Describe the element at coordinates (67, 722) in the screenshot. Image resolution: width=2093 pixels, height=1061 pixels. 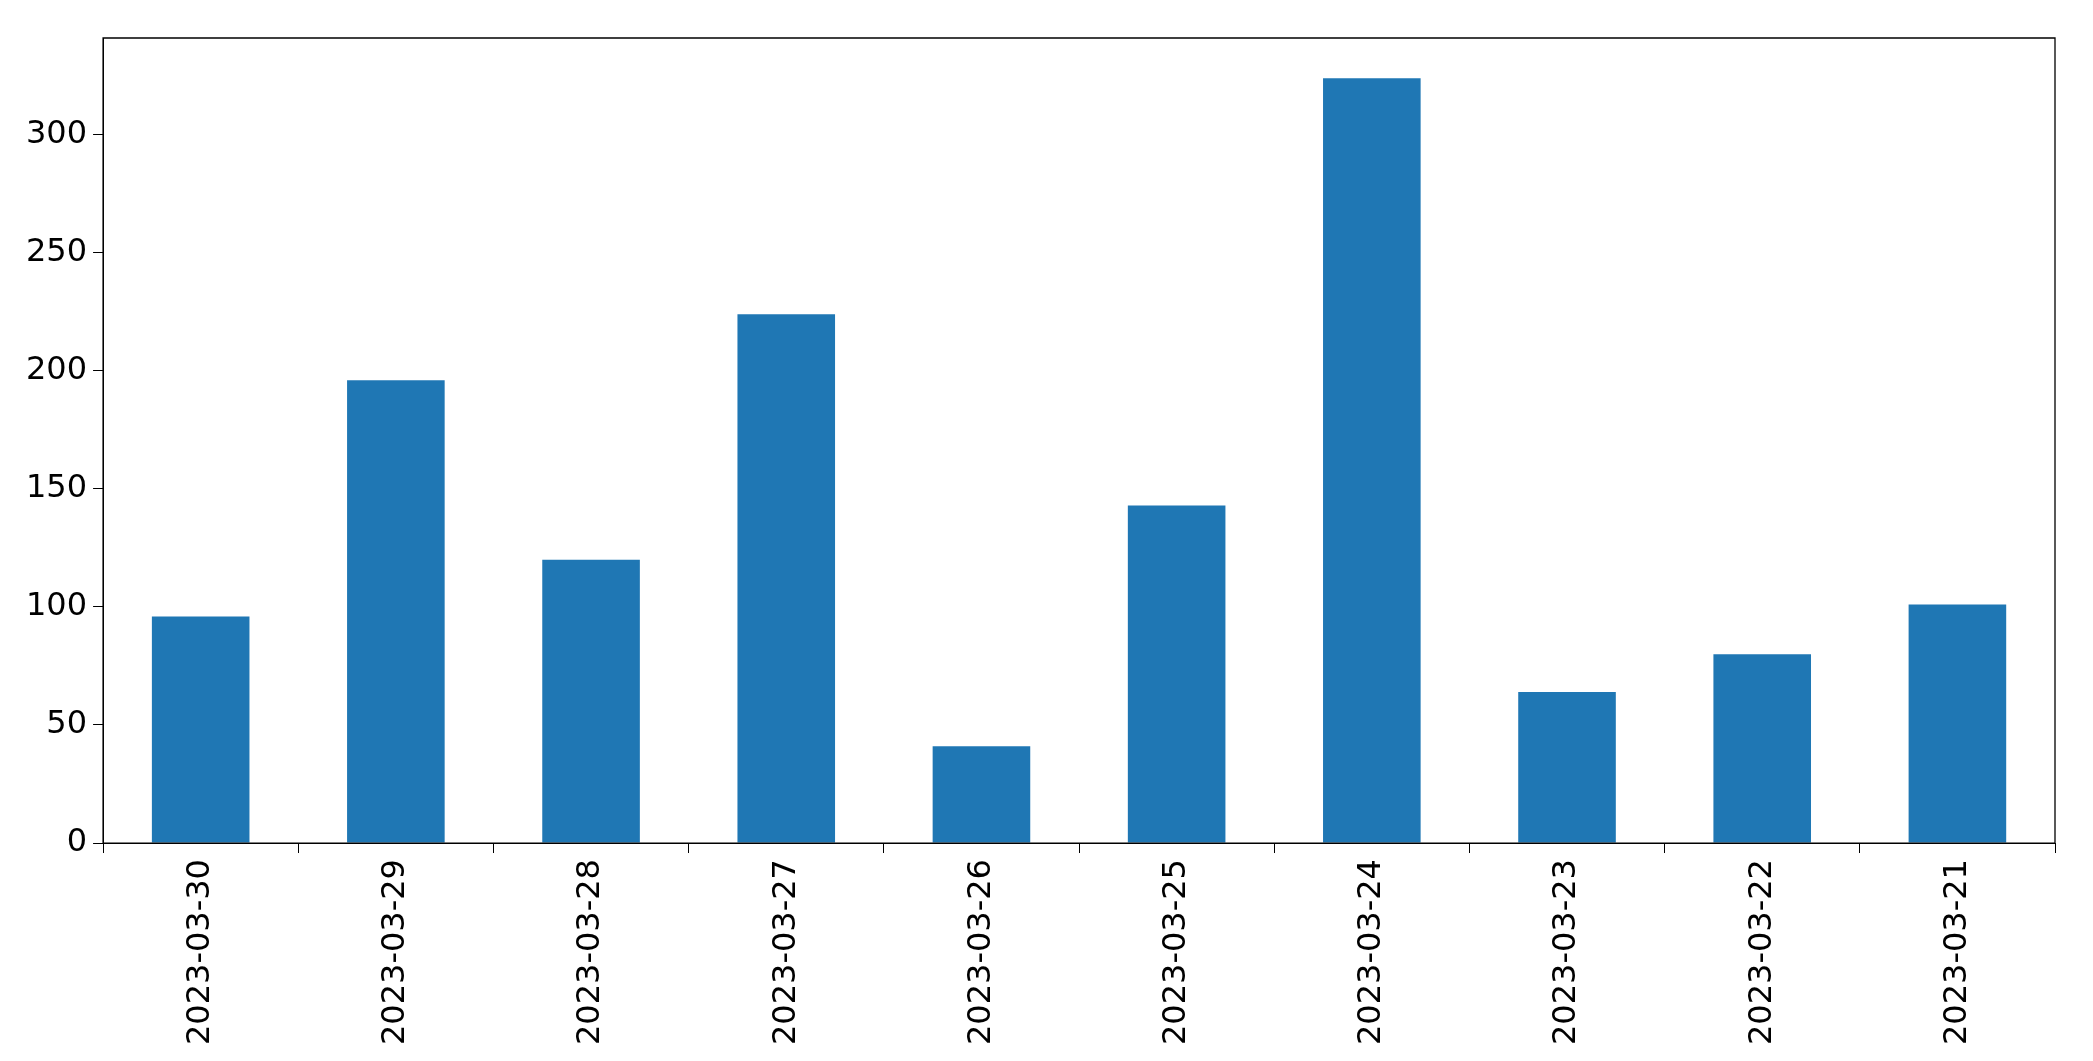
I see `y-tick-label: 50` at that location.